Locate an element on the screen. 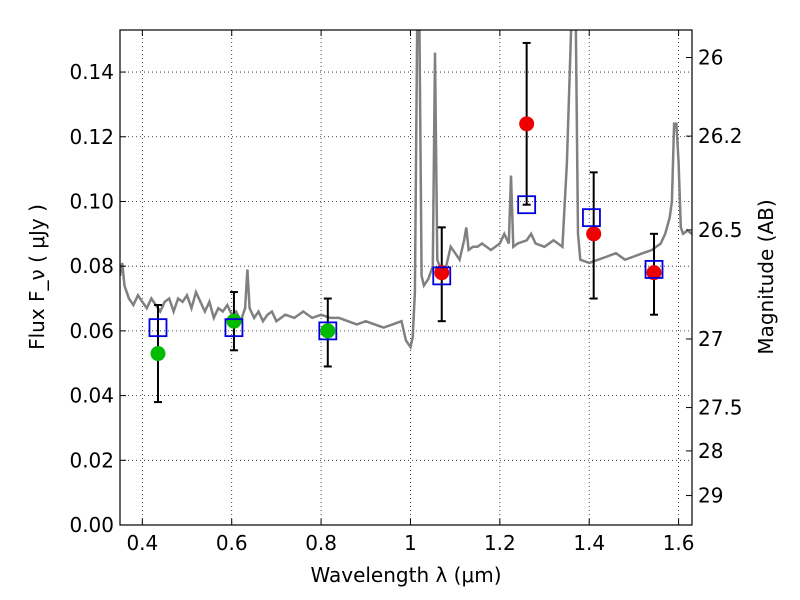 This screenshot has height=600, width=800. y-tick-label: 0.04 is located at coordinates (91, 396).